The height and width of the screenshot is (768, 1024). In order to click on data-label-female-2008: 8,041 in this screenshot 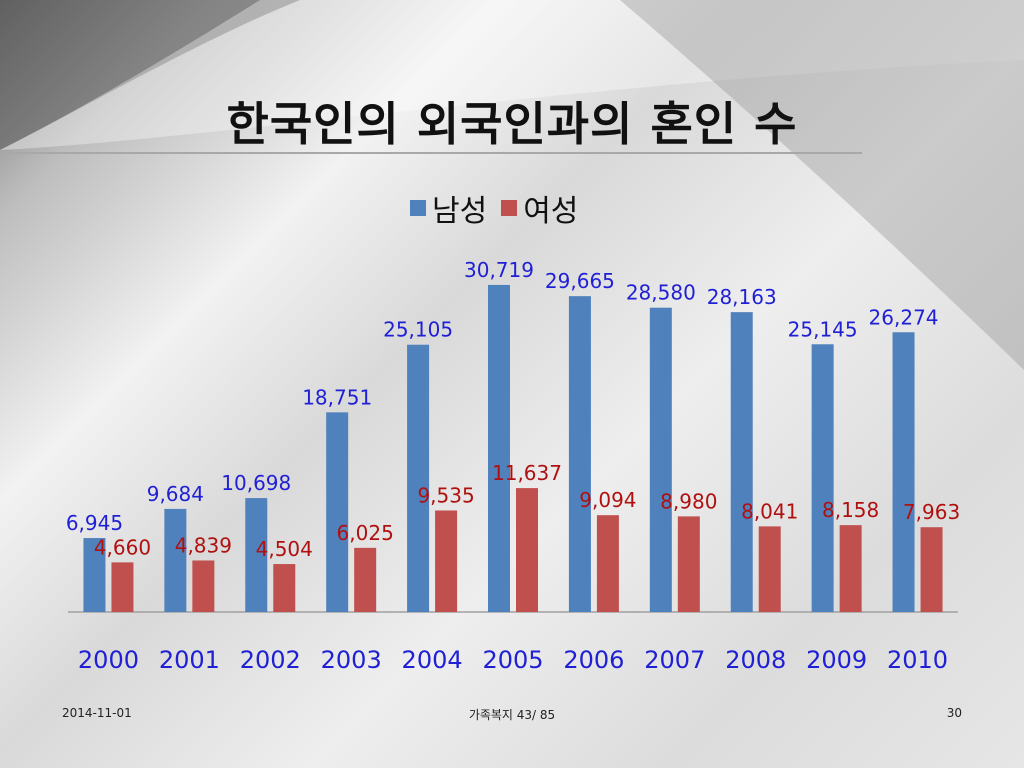, I will do `click(769, 511)`.